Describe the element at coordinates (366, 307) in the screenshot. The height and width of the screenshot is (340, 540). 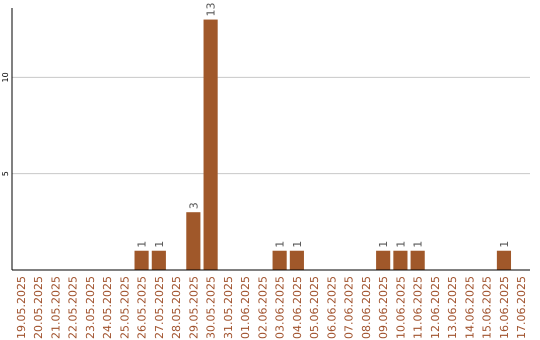
I see `x-tick-label: 08.06.2025` at that location.